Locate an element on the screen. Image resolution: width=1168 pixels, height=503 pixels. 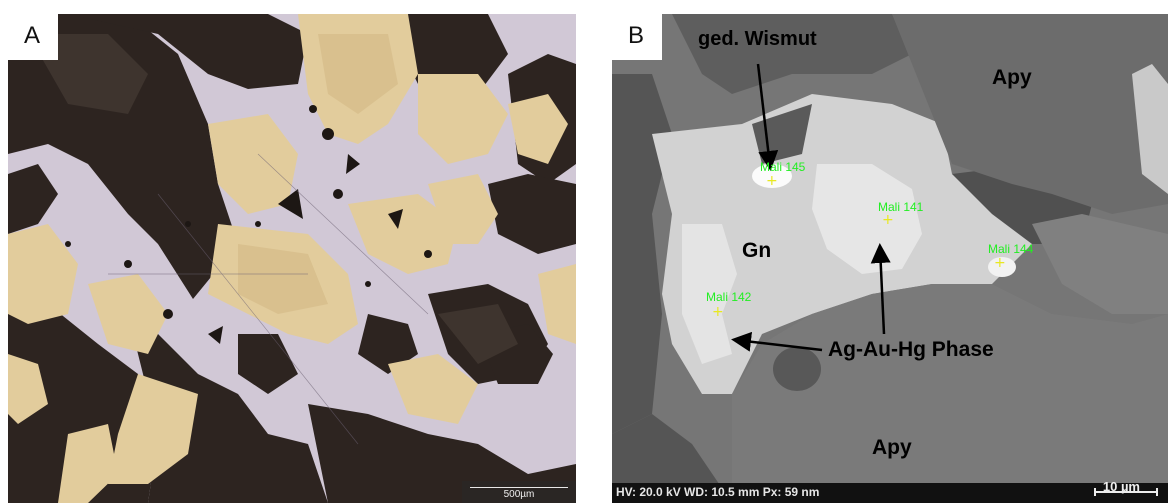
spot-cross-145: + is located at coordinates (772, 181).